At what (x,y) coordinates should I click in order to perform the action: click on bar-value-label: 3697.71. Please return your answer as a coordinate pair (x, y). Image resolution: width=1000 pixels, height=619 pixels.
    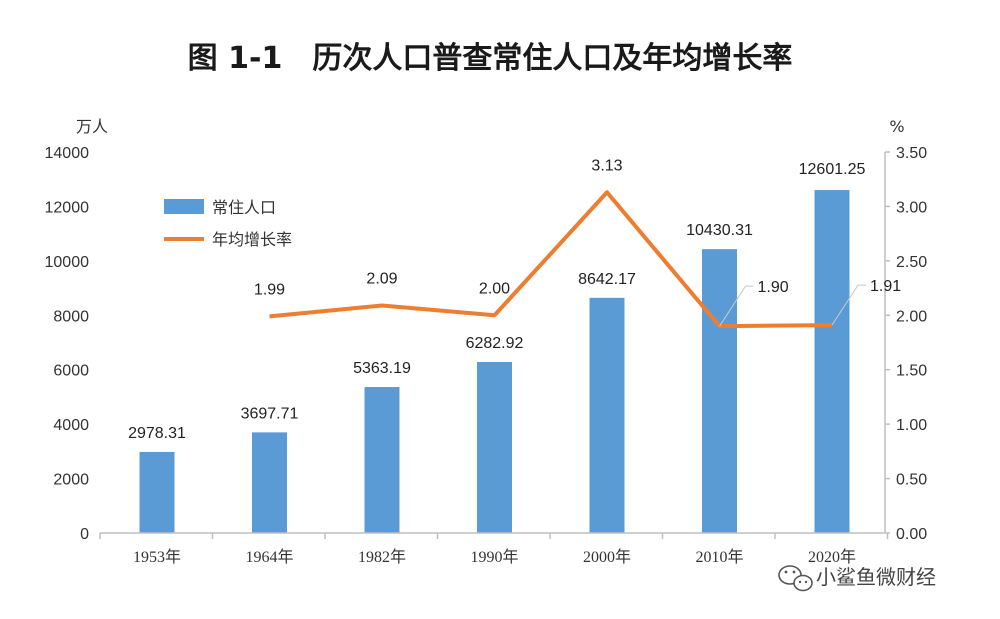
    Looking at the image, I should click on (270, 413).